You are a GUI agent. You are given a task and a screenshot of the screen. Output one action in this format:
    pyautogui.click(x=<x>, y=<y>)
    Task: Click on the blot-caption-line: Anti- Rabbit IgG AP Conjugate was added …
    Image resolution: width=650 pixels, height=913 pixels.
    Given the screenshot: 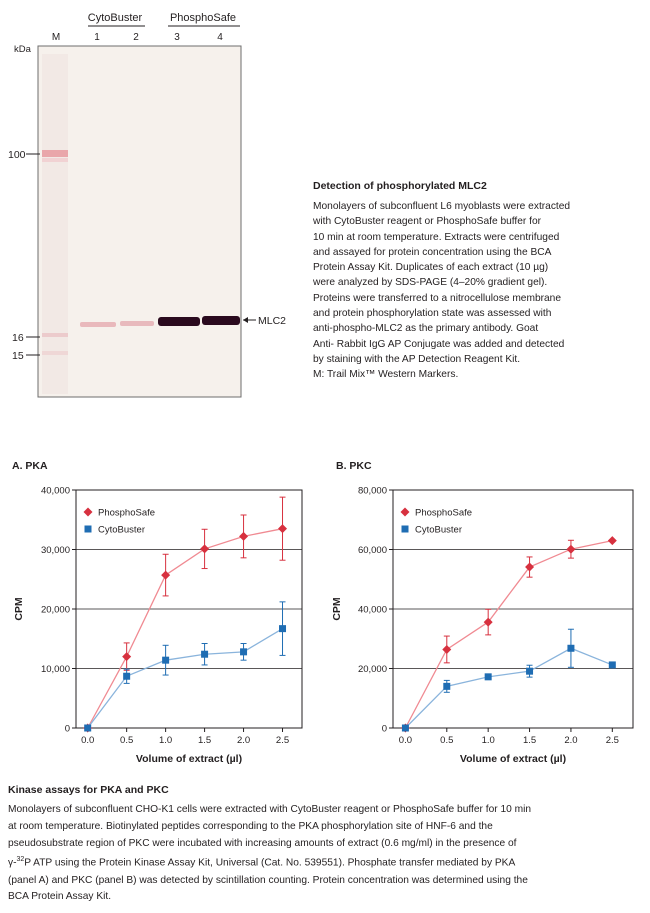 What is the action you would take?
    pyautogui.click(x=439, y=344)
    